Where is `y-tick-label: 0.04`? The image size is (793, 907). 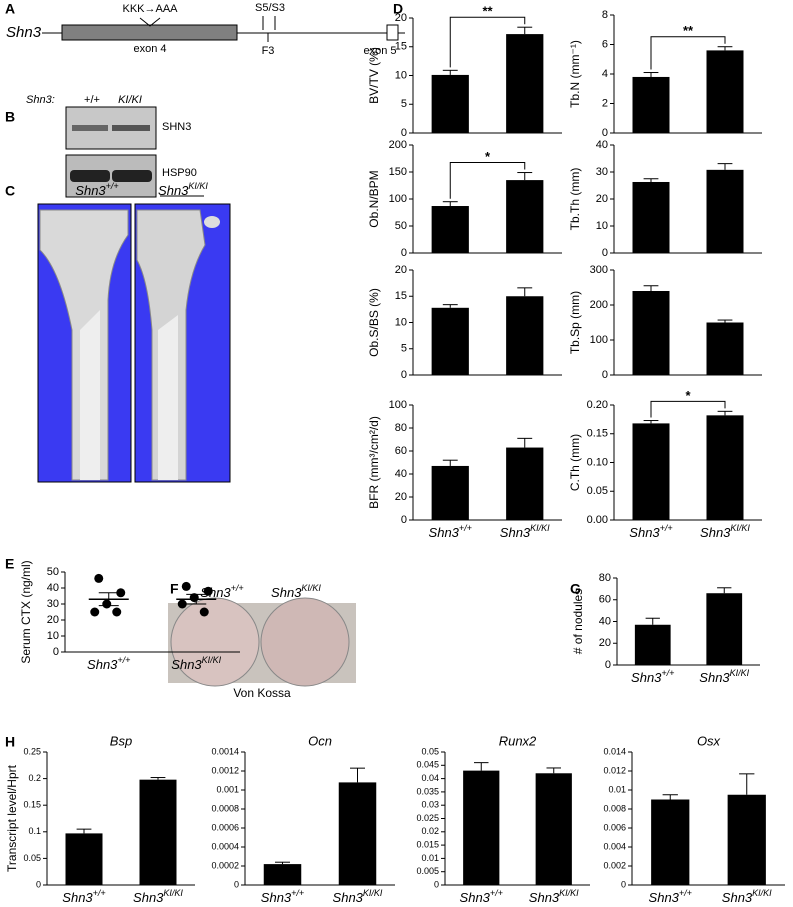
y-tick-label: 0.04 is located at coordinates (430, 778).